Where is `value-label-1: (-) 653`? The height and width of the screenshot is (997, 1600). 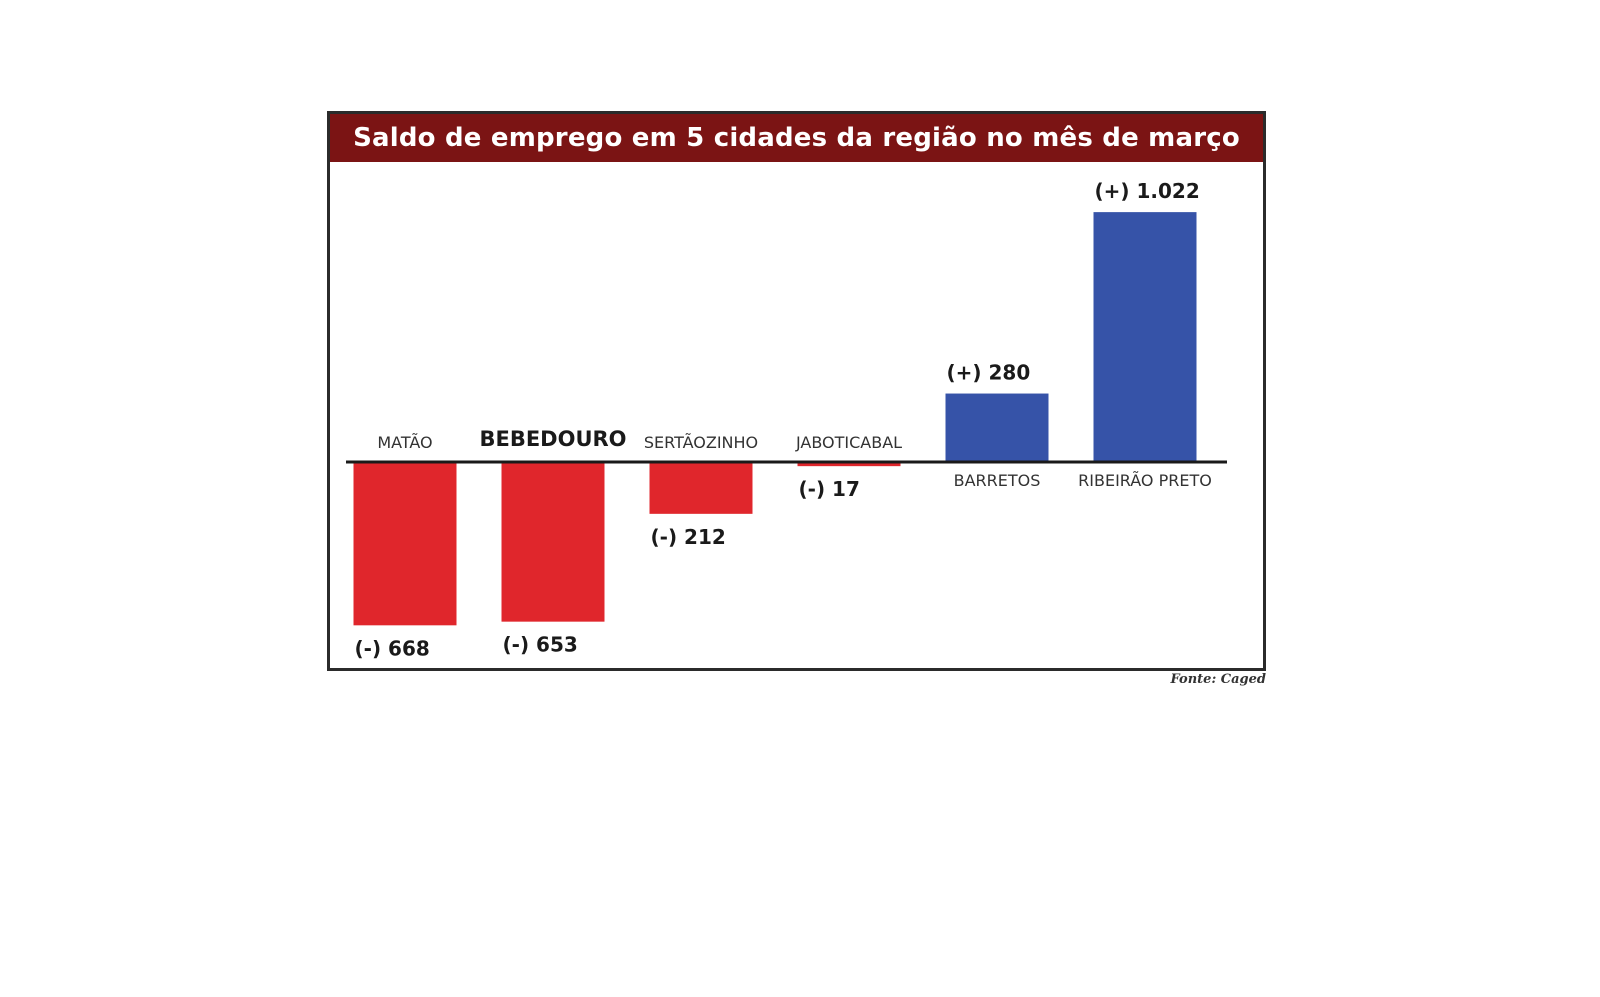 value-label-1: (-) 653 is located at coordinates (540, 645).